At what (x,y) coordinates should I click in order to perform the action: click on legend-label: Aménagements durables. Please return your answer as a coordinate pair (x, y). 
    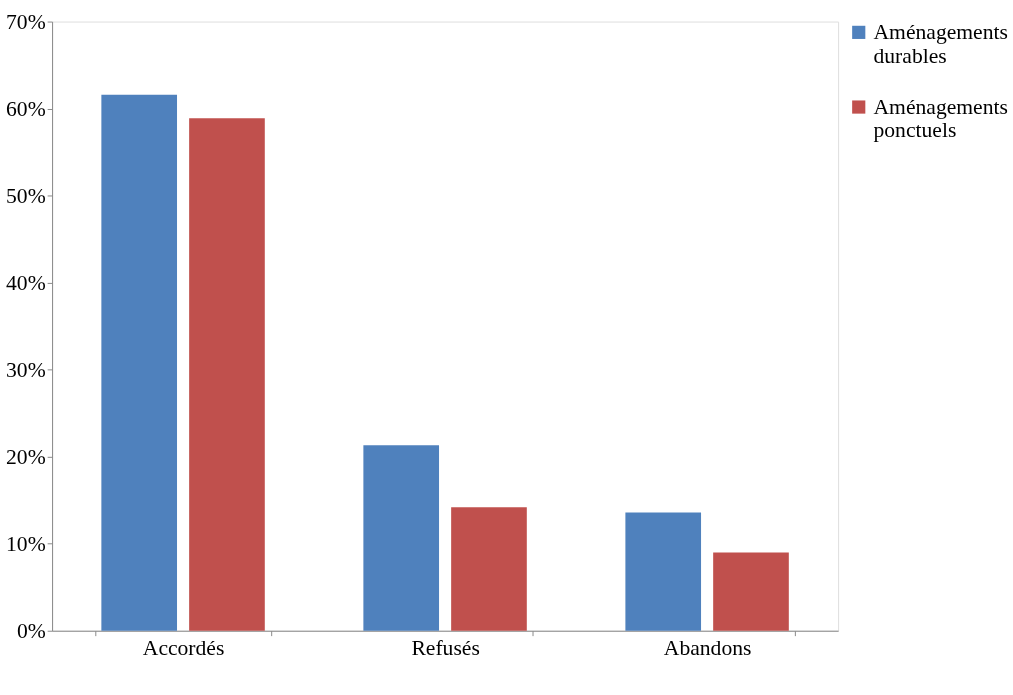
    Looking at the image, I should click on (940, 44).